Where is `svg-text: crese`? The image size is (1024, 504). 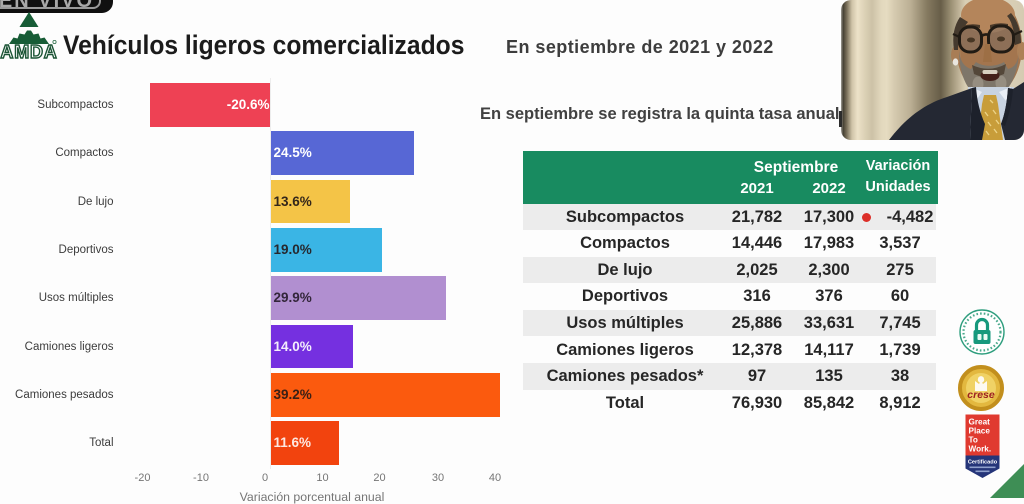 svg-text: crese is located at coordinates (981, 395).